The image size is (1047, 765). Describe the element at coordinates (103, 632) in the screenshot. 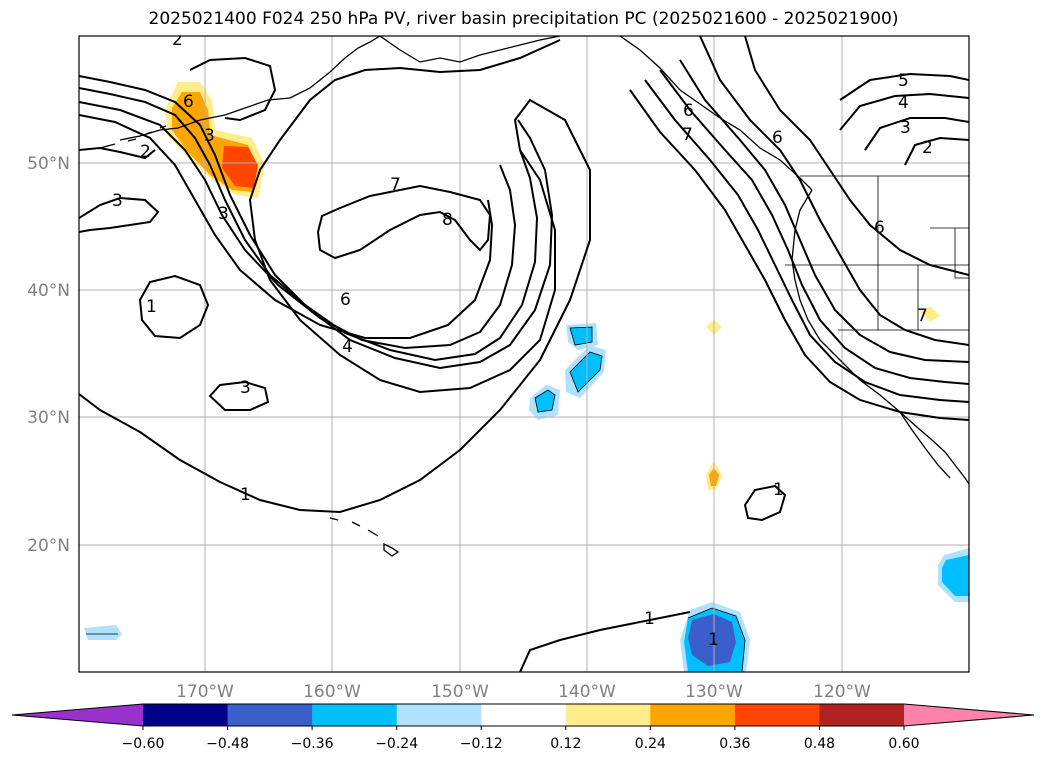

I see `negative-anomaly-west` at that location.